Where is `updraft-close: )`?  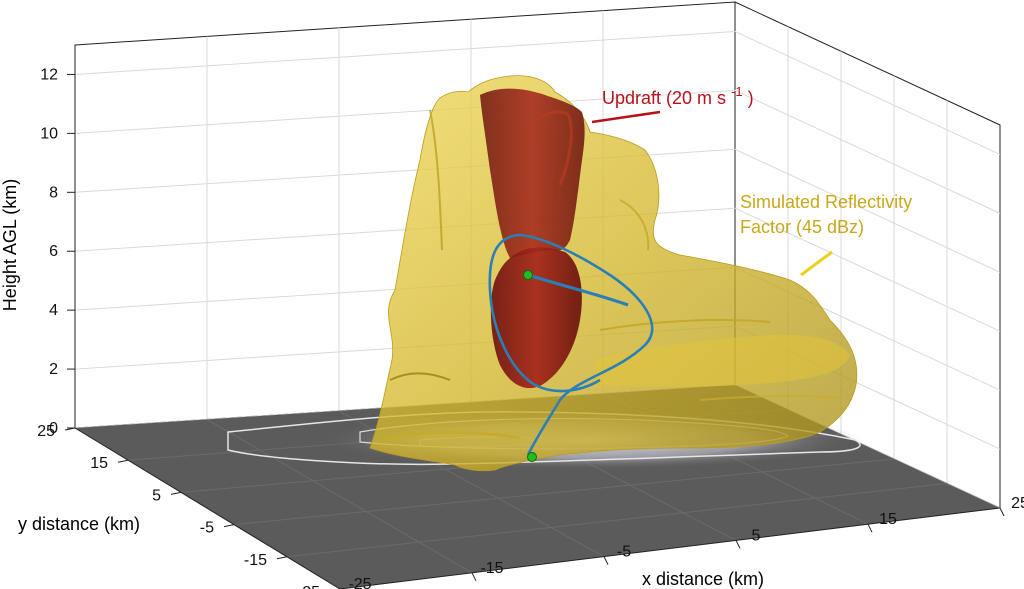
updraft-close: ) is located at coordinates (751, 98).